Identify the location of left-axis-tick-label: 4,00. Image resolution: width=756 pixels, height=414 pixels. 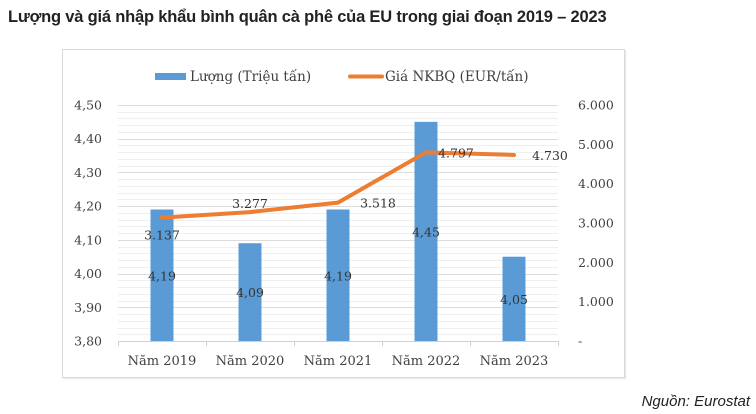
(88, 273).